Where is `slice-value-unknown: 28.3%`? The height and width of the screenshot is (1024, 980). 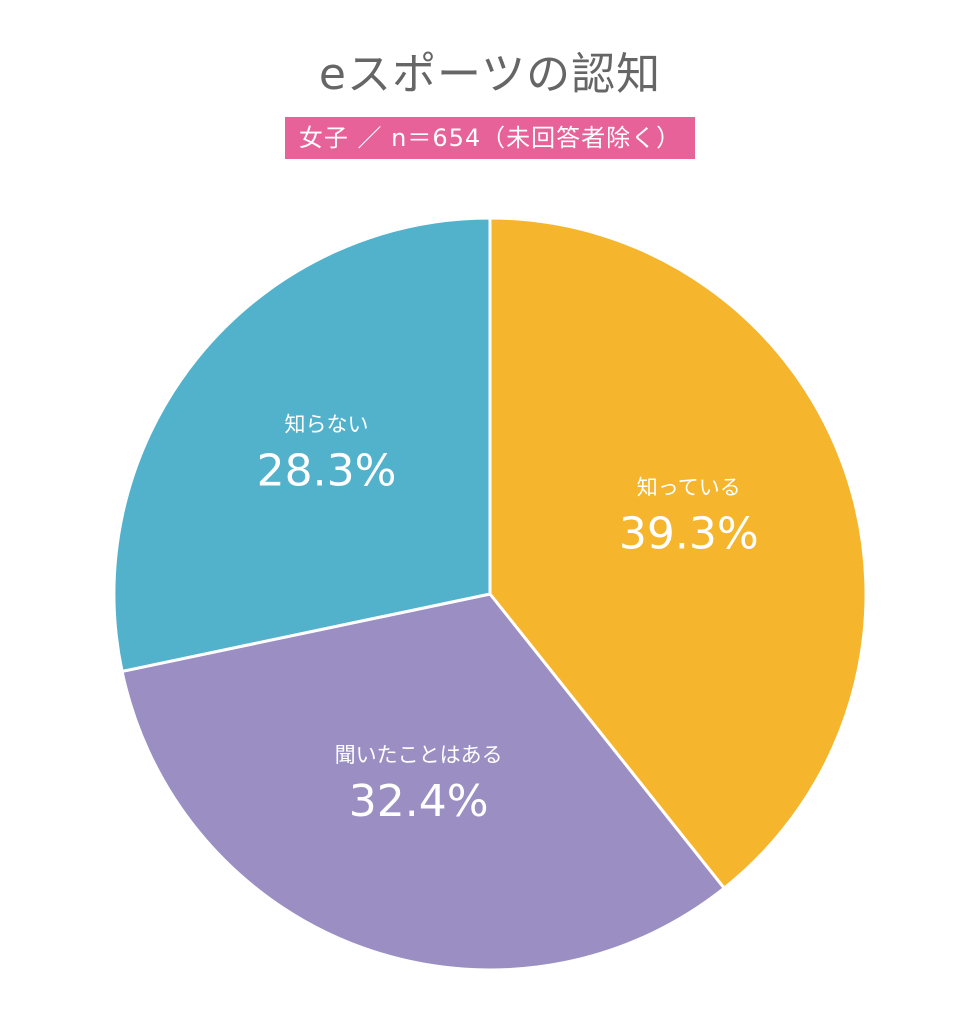 slice-value-unknown: 28.3% is located at coordinates (327, 470).